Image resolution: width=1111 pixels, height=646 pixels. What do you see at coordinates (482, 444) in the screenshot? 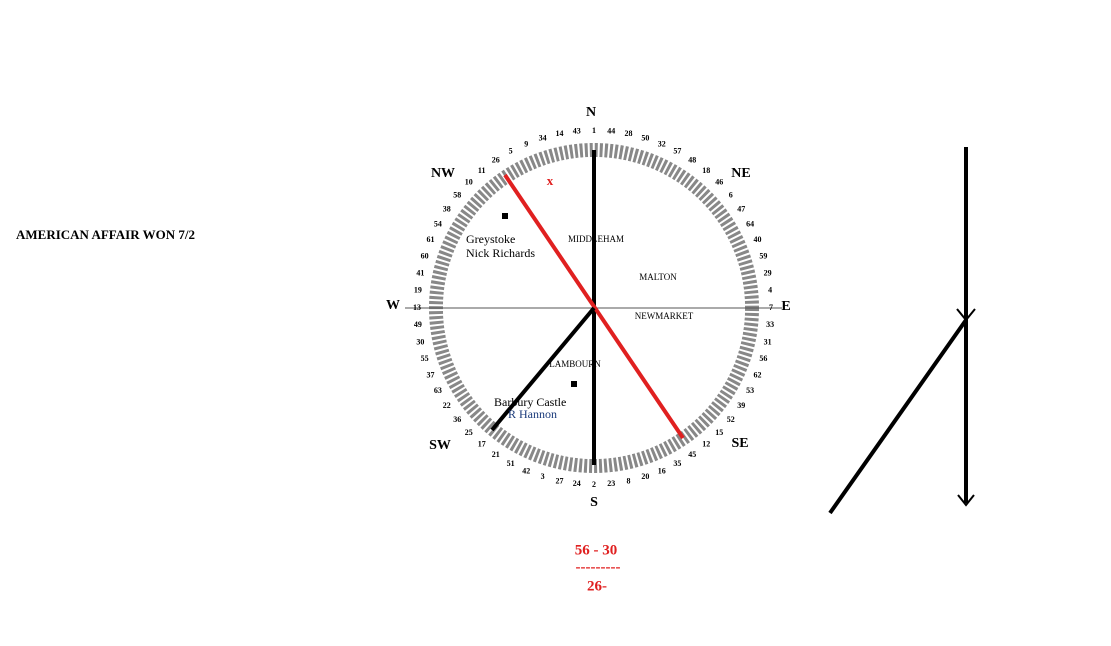
I see `ring-number: 17` at bounding box center [482, 444].